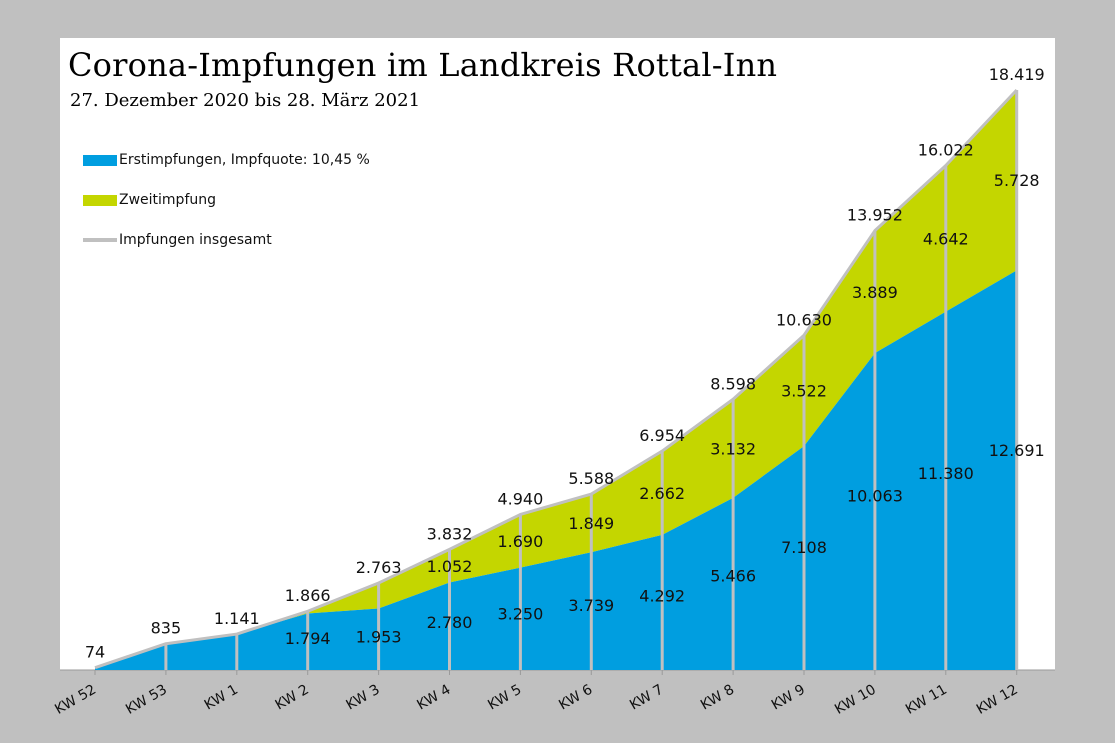 This screenshot has width=1115, height=743. Describe the element at coordinates (875, 215) in the screenshot. I see `label-total-11: 13.952` at that location.